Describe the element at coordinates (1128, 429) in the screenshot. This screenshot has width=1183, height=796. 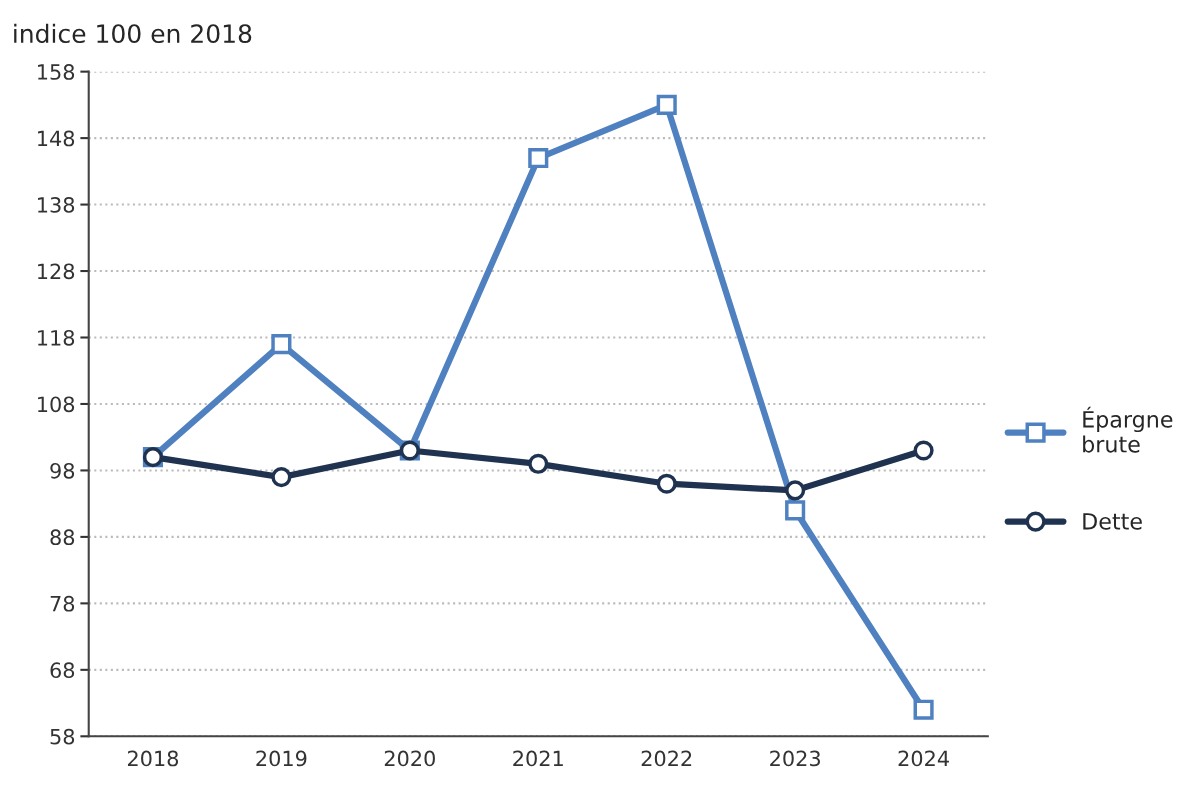
I see `legend-label: Épargne brute` at that location.